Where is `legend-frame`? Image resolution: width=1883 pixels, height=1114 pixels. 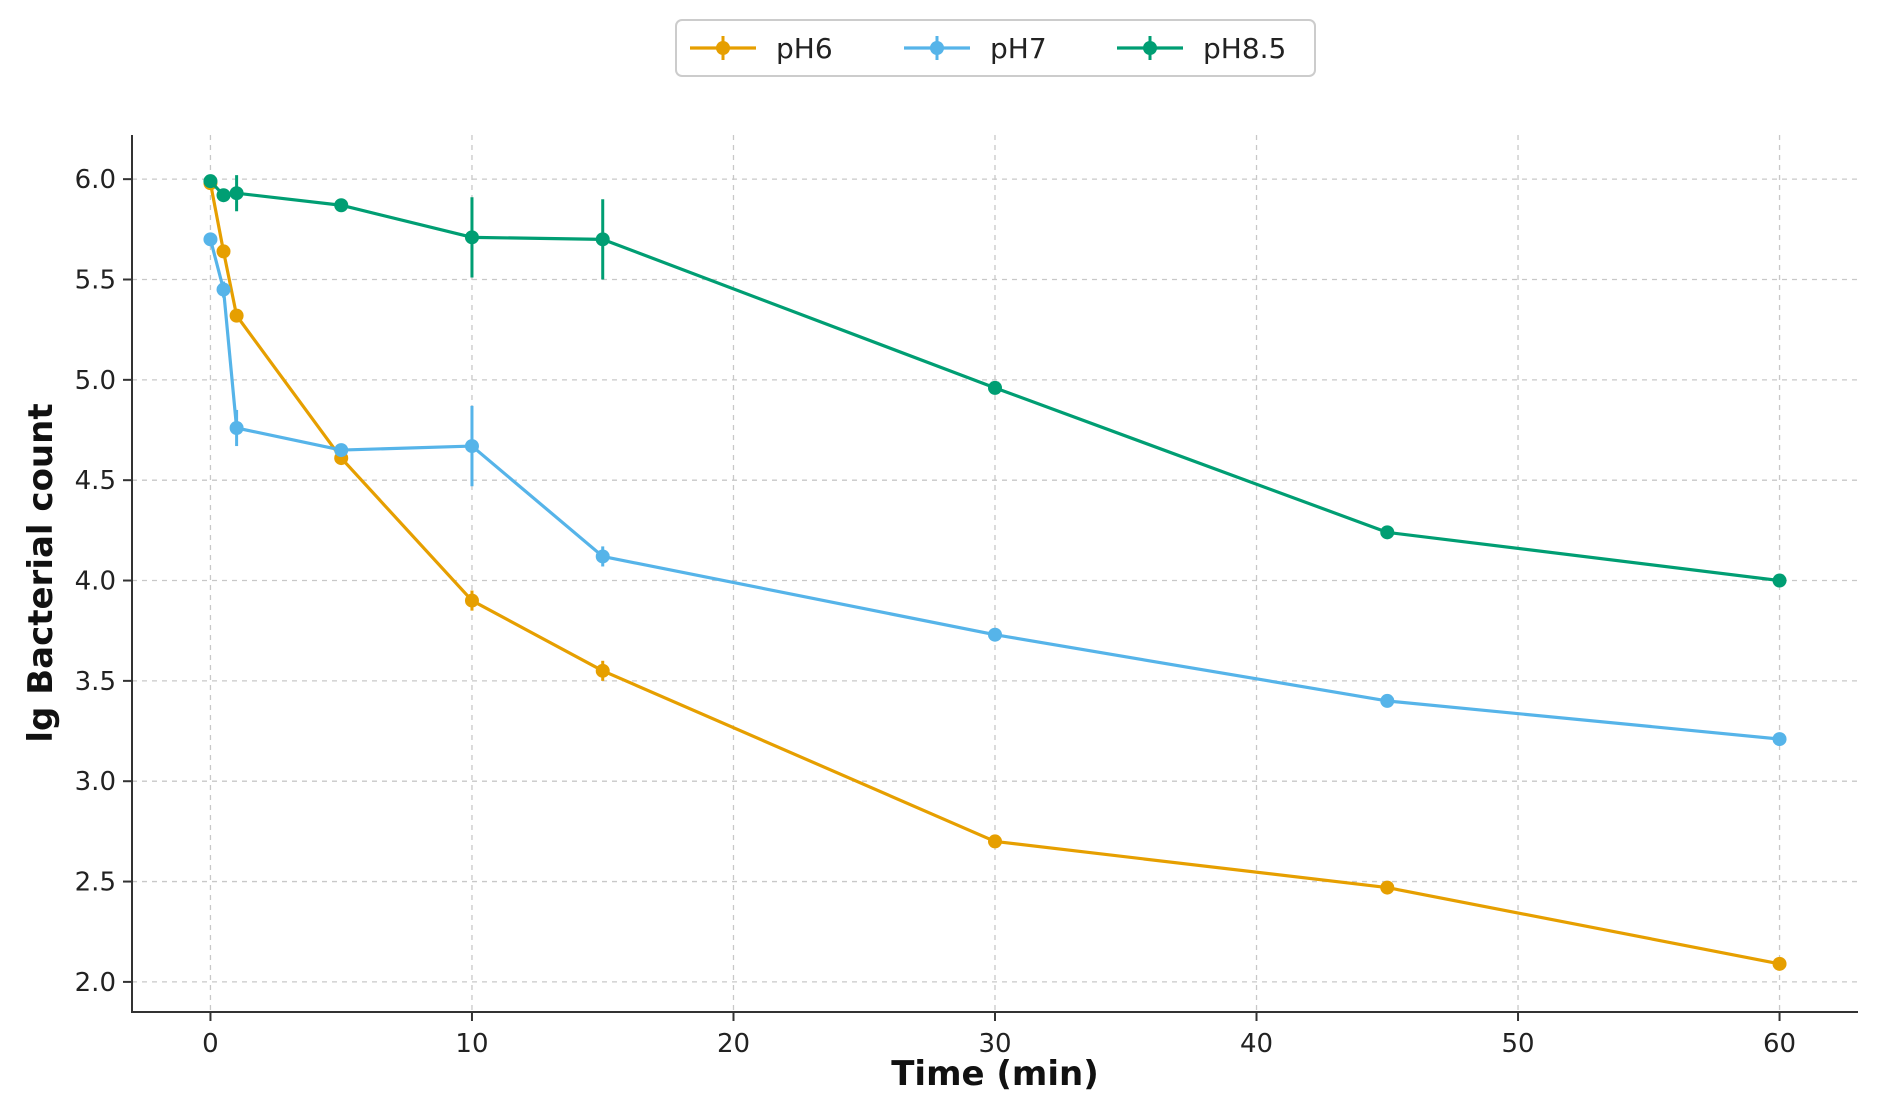 legend-frame is located at coordinates (995, 48).